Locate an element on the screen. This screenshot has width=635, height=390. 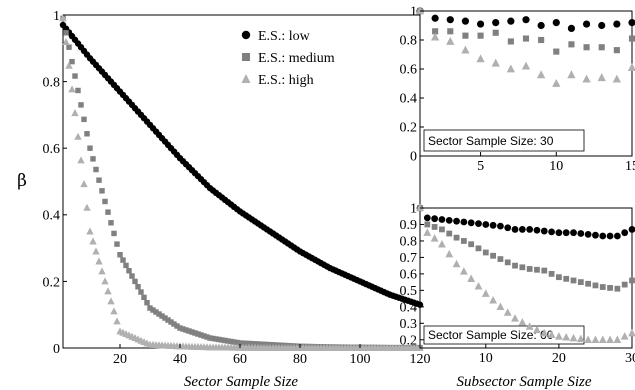
inset-bottom-x-axis-label: Subsector Sample Size is located at coordinates (524, 382).